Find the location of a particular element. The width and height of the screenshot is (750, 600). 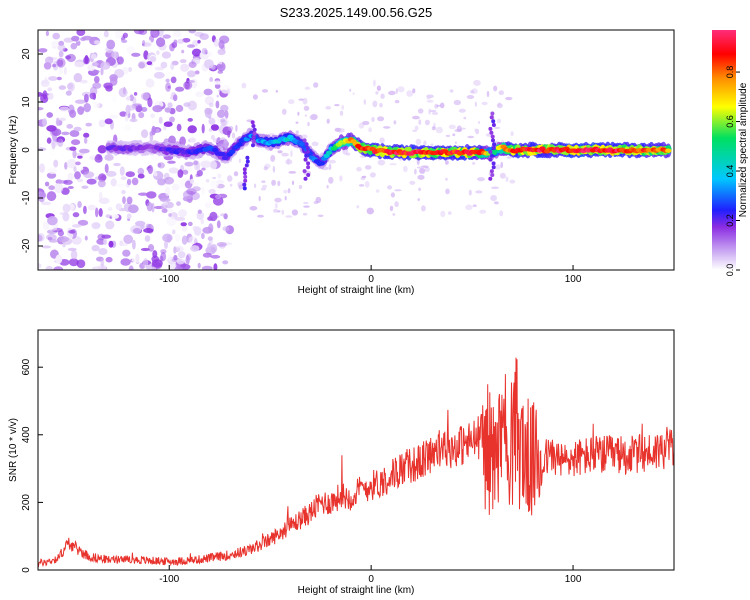

y-tick-label: 0 is located at coordinates (26, 150).